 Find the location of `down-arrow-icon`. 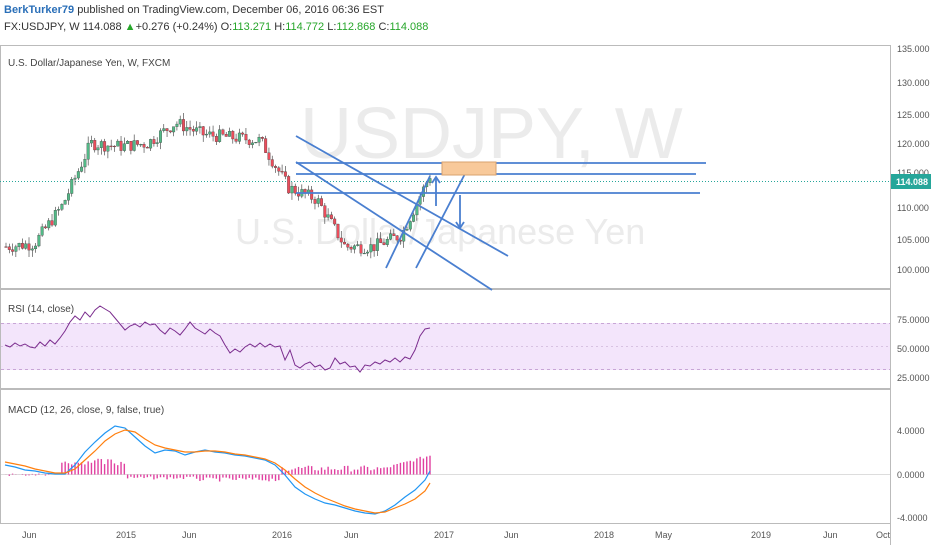

down-arrow-icon is located at coordinates (460, 225).